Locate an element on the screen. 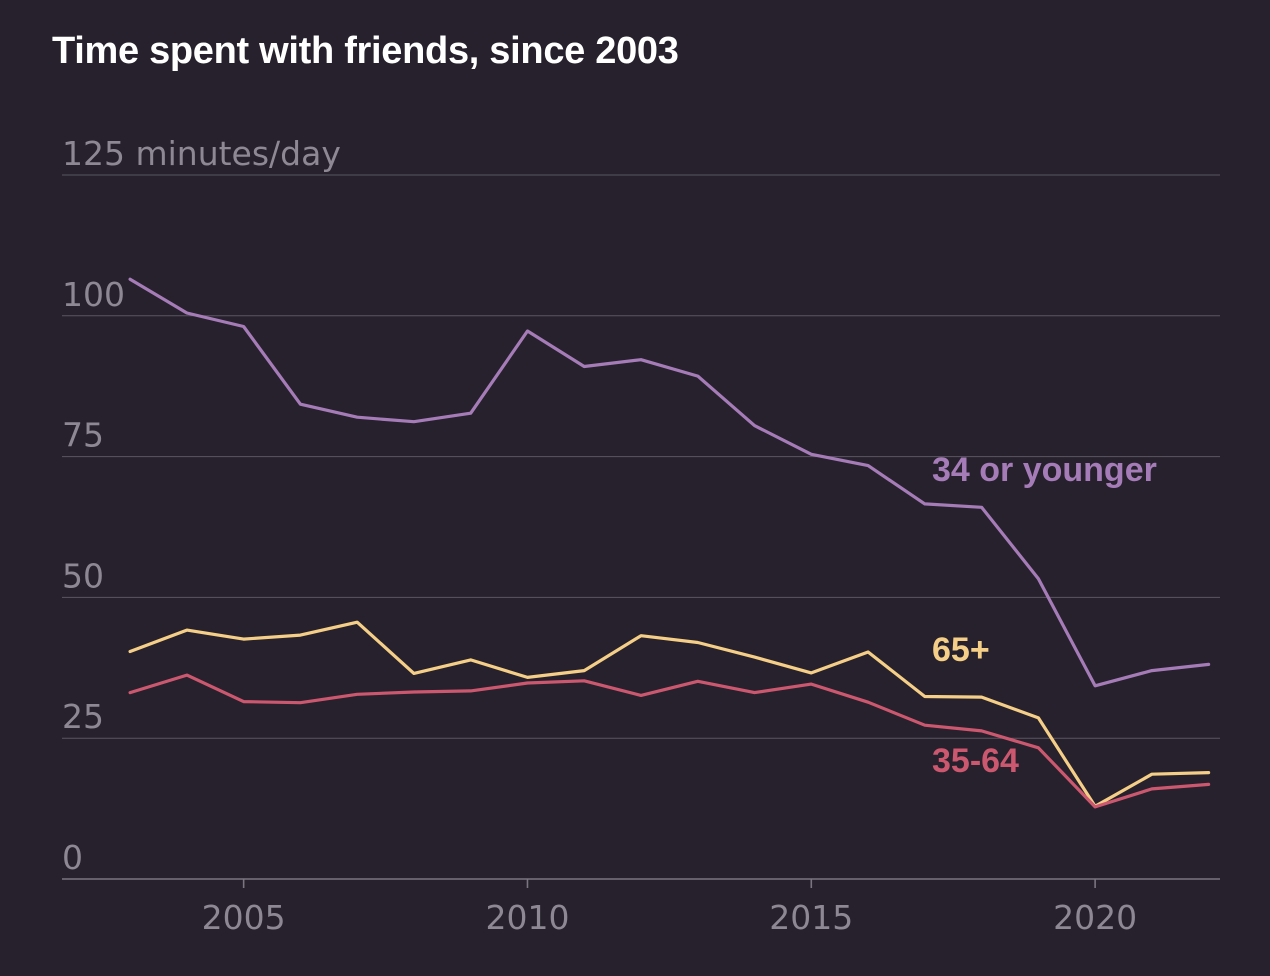 The width and height of the screenshot is (1270, 976). series-labels: 34 or younger 65+ 35-64 is located at coordinates (1044, 615).